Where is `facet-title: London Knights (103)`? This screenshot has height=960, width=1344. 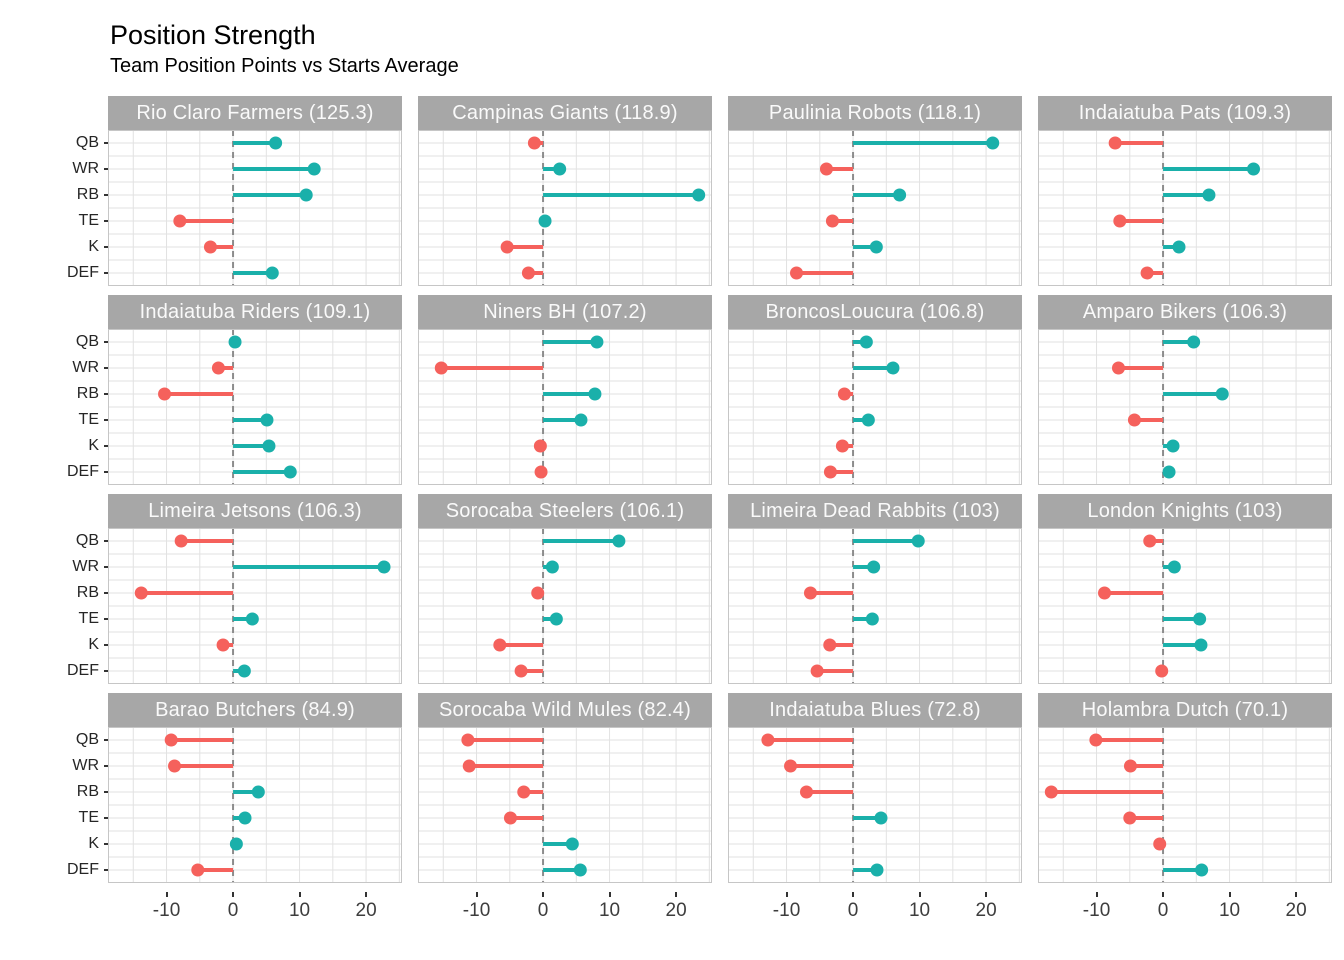
facet-title: London Knights (103) is located at coordinates (1185, 510).